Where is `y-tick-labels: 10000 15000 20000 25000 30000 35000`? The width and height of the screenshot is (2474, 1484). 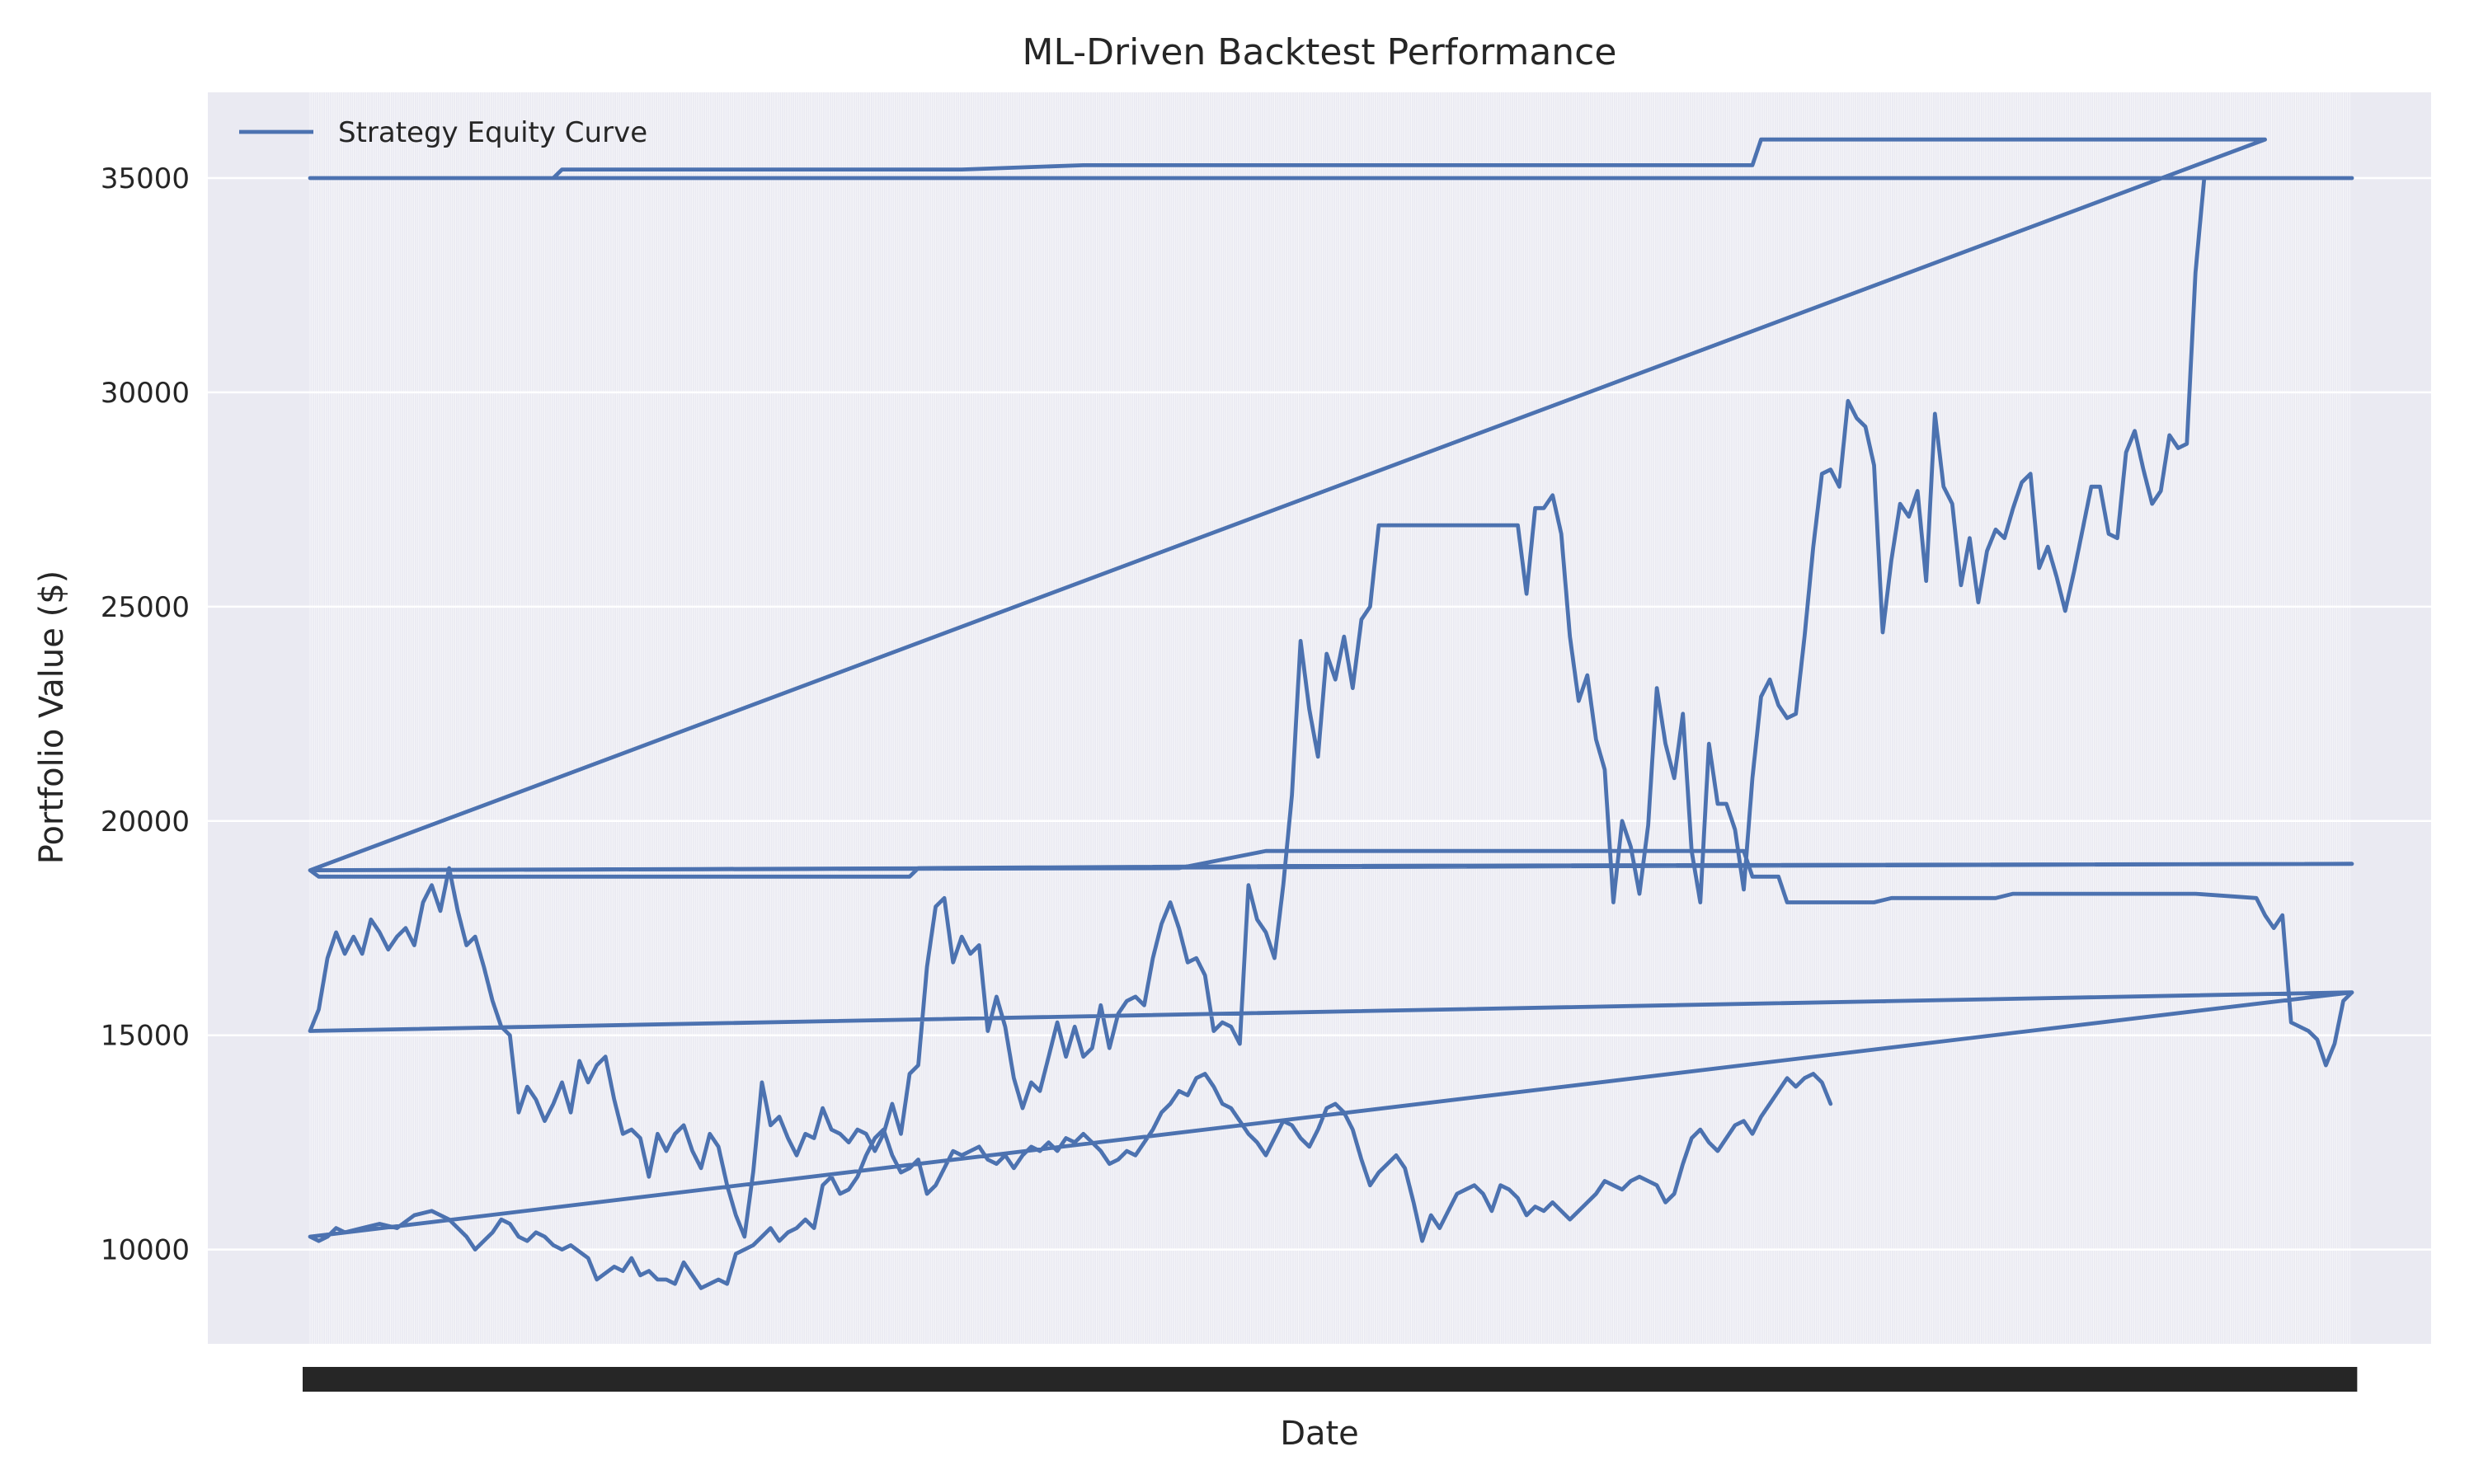
y-tick-labels: 10000 15000 20000 25000 30000 35000 is located at coordinates (145, 714).